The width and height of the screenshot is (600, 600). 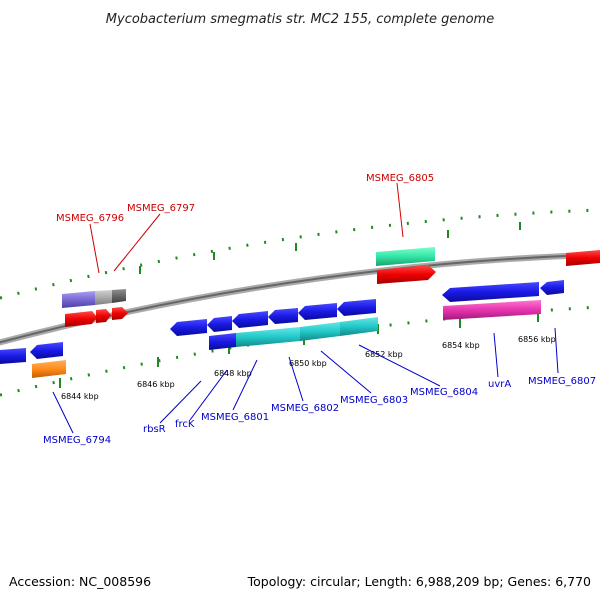 What do you see at coordinates (490, 292) in the screenshot?
I see `cds-uvrA` at bounding box center [490, 292].